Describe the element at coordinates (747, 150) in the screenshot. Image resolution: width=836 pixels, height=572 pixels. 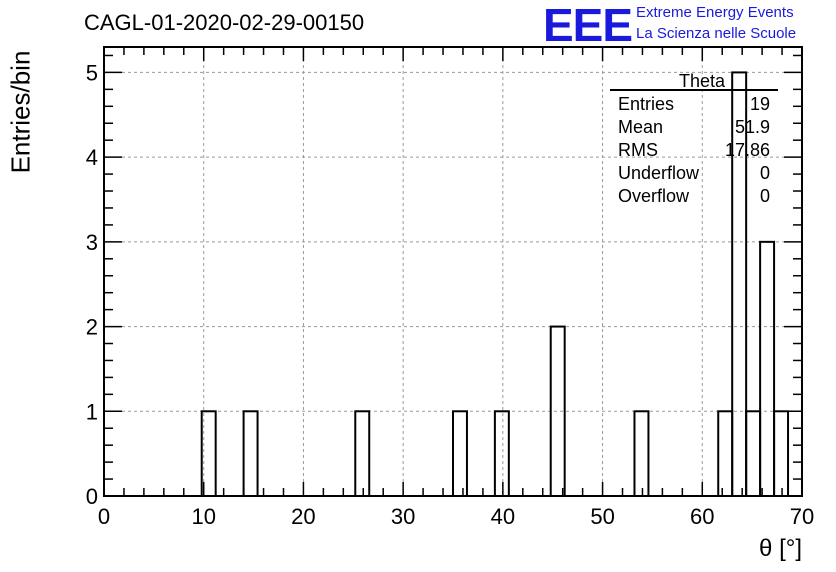
I see `stats-row-value: 17.86` at that location.